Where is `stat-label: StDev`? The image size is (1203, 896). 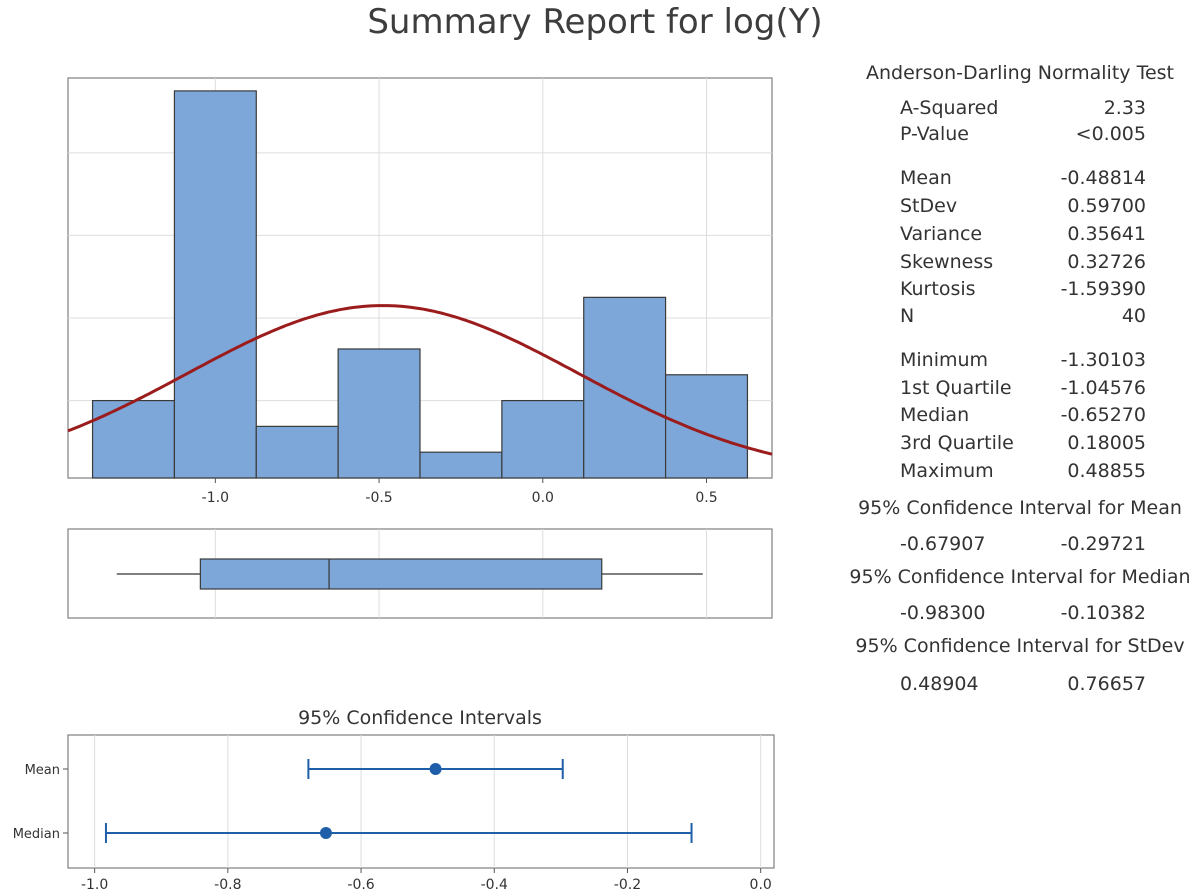 stat-label: StDev is located at coordinates (929, 206).